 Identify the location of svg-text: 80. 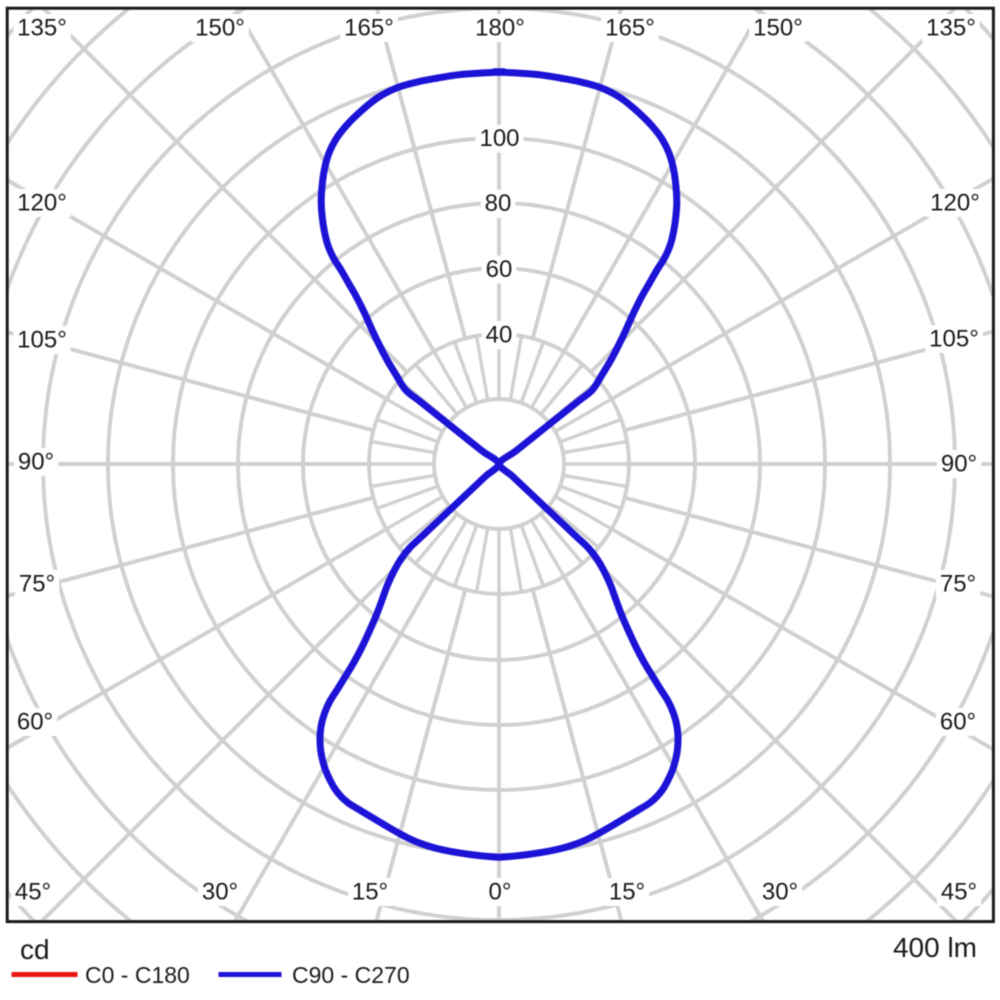
(498, 203).